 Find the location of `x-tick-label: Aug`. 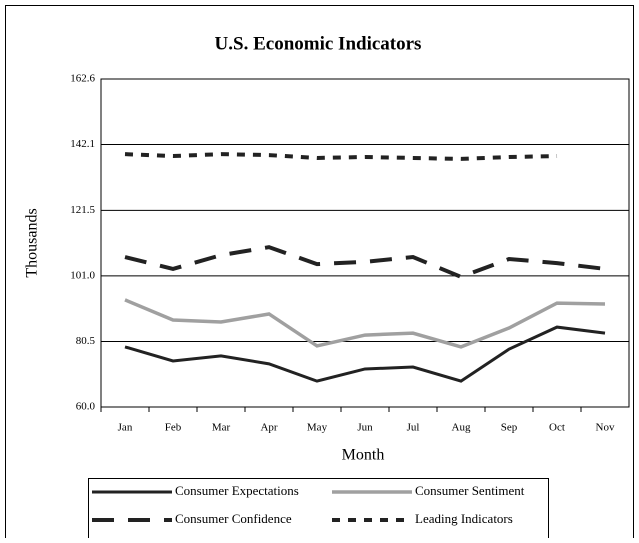

x-tick-label: Aug is located at coordinates (461, 428).